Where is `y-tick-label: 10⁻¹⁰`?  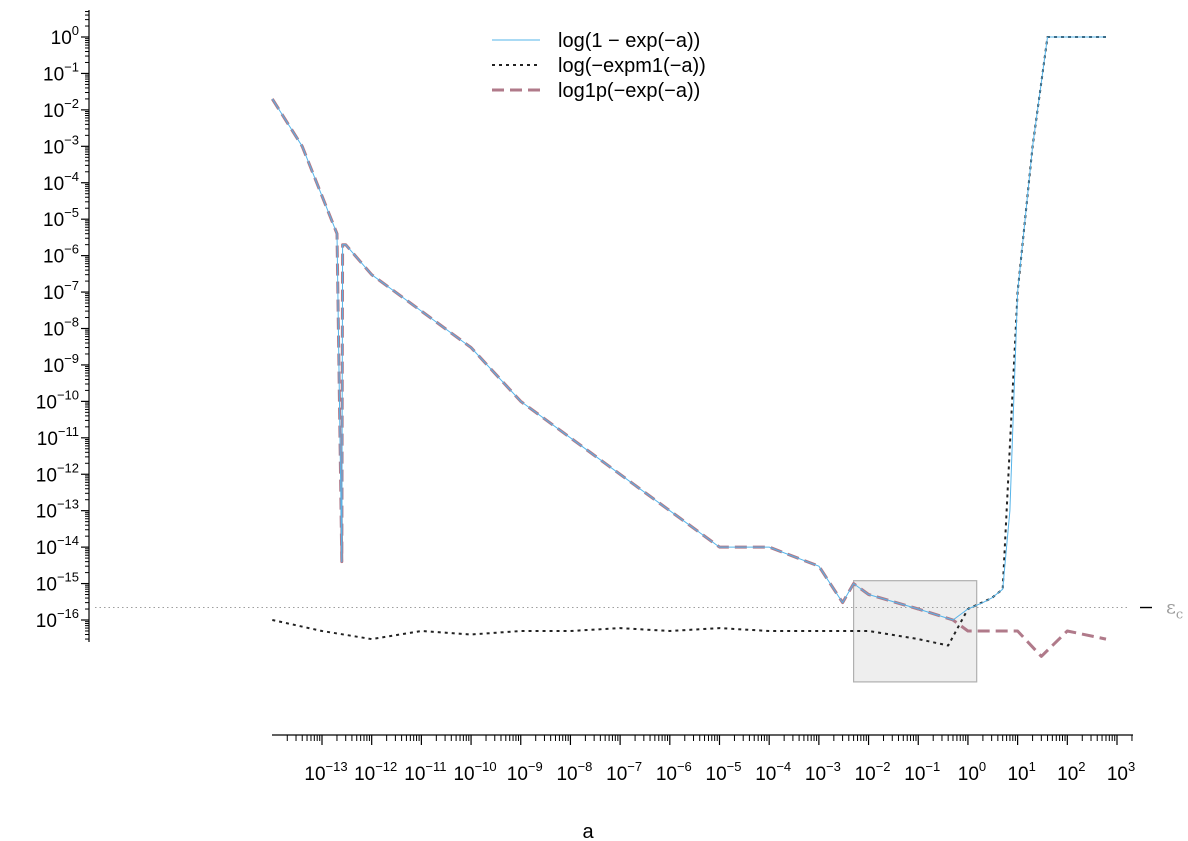 y-tick-label: 10⁻¹⁰ is located at coordinates (57, 400).